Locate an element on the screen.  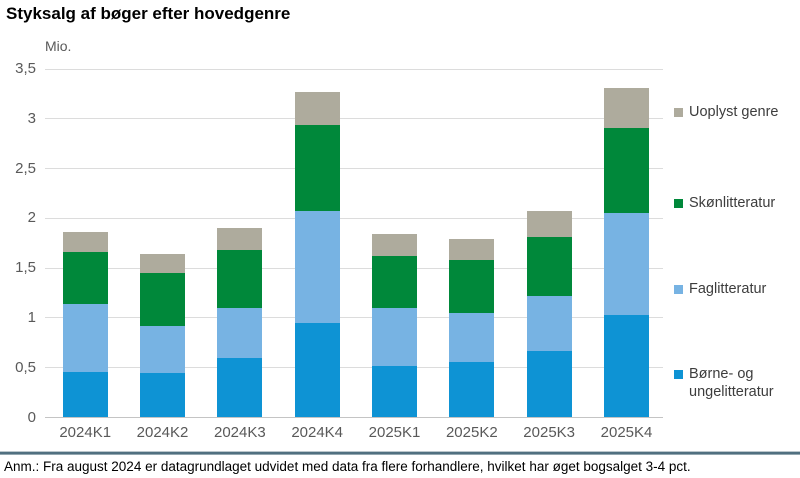
x-axis-line is located at coordinates (354, 417).